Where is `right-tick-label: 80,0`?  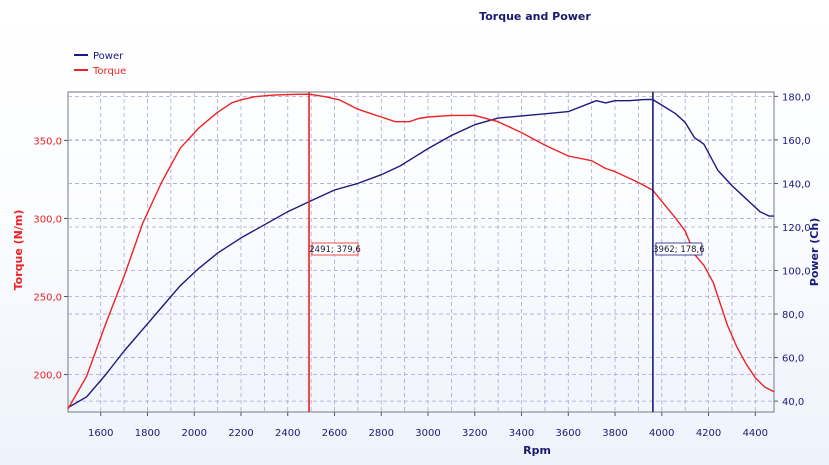
right-tick-label: 80,0 is located at coordinates (793, 315).